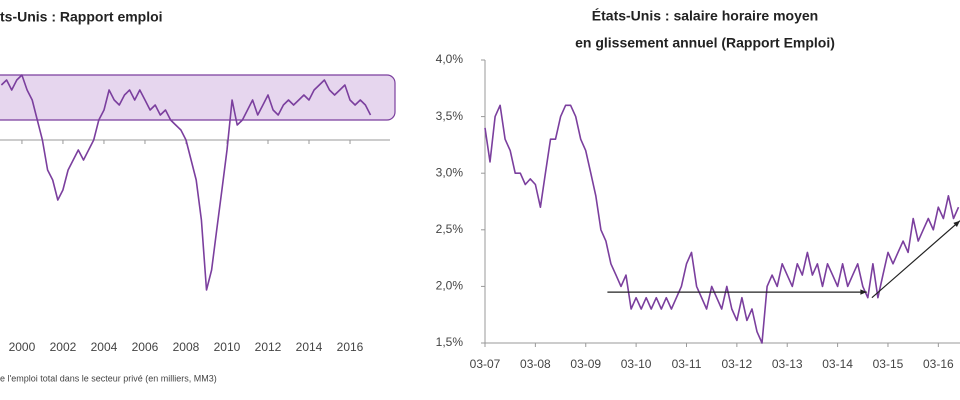  Describe the element at coordinates (198, 97) in the screenshot. I see `highlight-band` at that location.